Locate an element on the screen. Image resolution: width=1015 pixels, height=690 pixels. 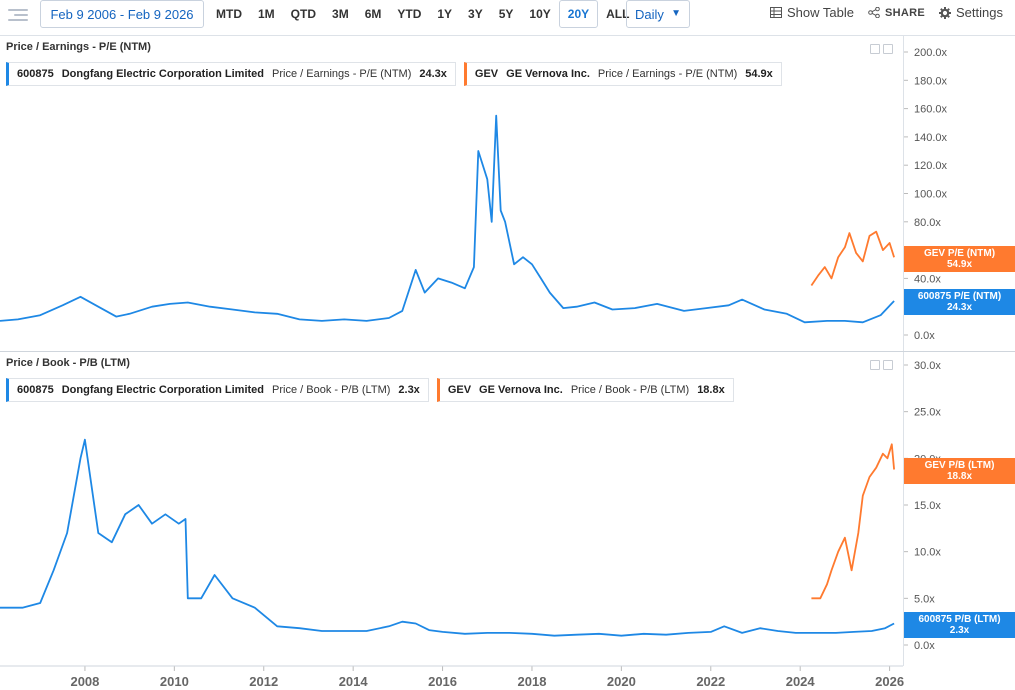
dongfang-pb-tag: 600875 P/B (LTM) 2.3x is located at coordinates (959, 625).